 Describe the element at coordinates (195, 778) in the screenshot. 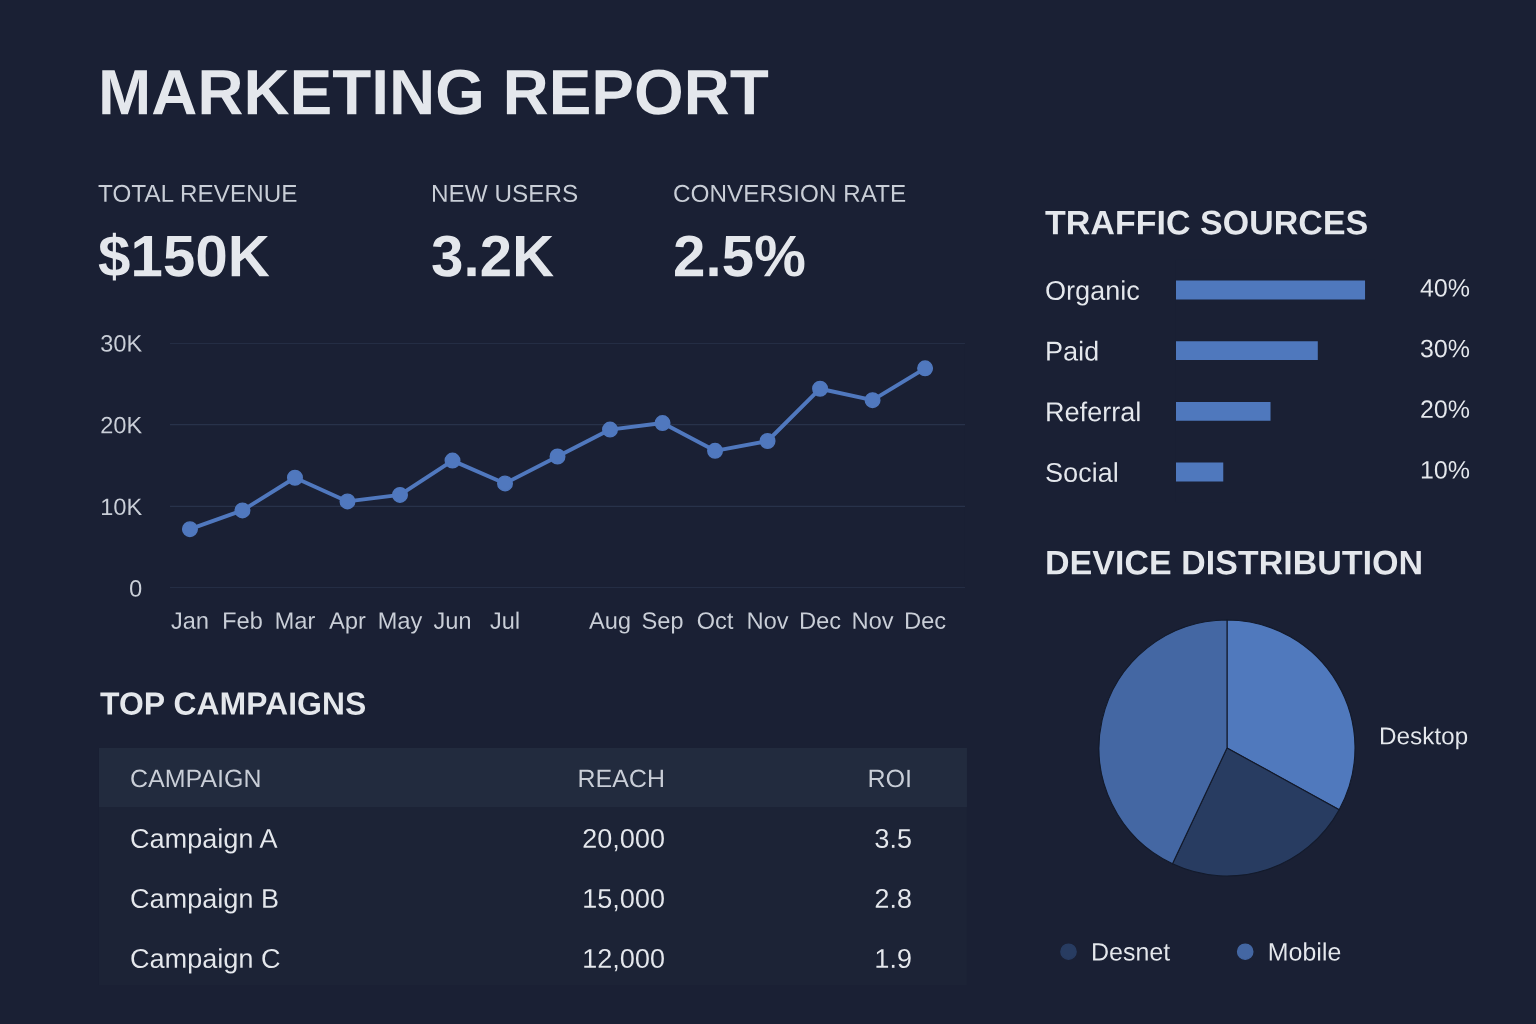

I see `text: CAMPAIGN` at that location.